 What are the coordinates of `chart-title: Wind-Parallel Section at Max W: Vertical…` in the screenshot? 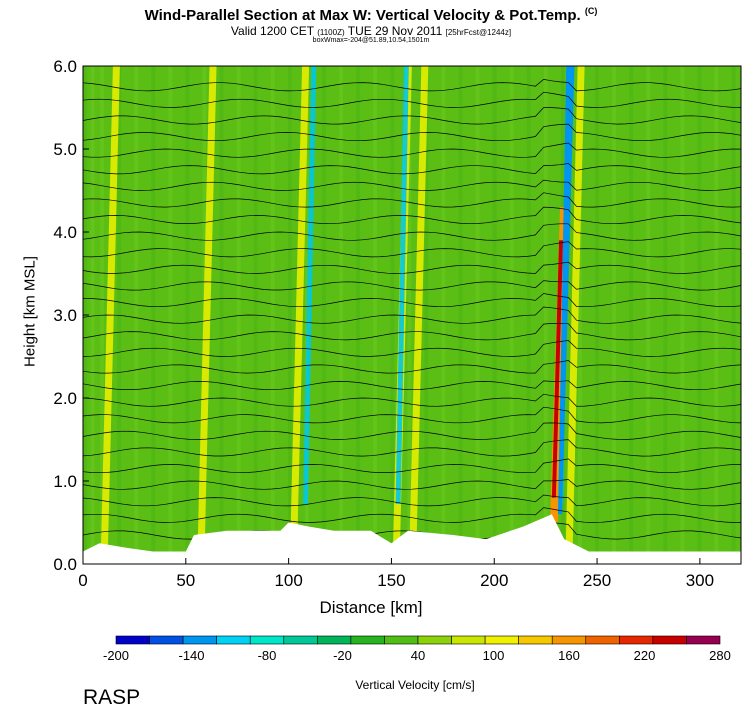 It's located at (371, 15).